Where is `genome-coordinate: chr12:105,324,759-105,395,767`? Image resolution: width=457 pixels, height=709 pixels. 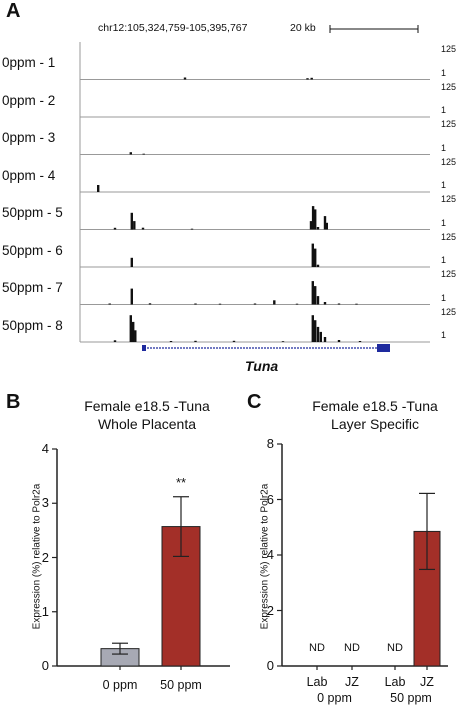
genome-coordinate: chr12:105,324,759-105,395,767 is located at coordinates (173, 28).